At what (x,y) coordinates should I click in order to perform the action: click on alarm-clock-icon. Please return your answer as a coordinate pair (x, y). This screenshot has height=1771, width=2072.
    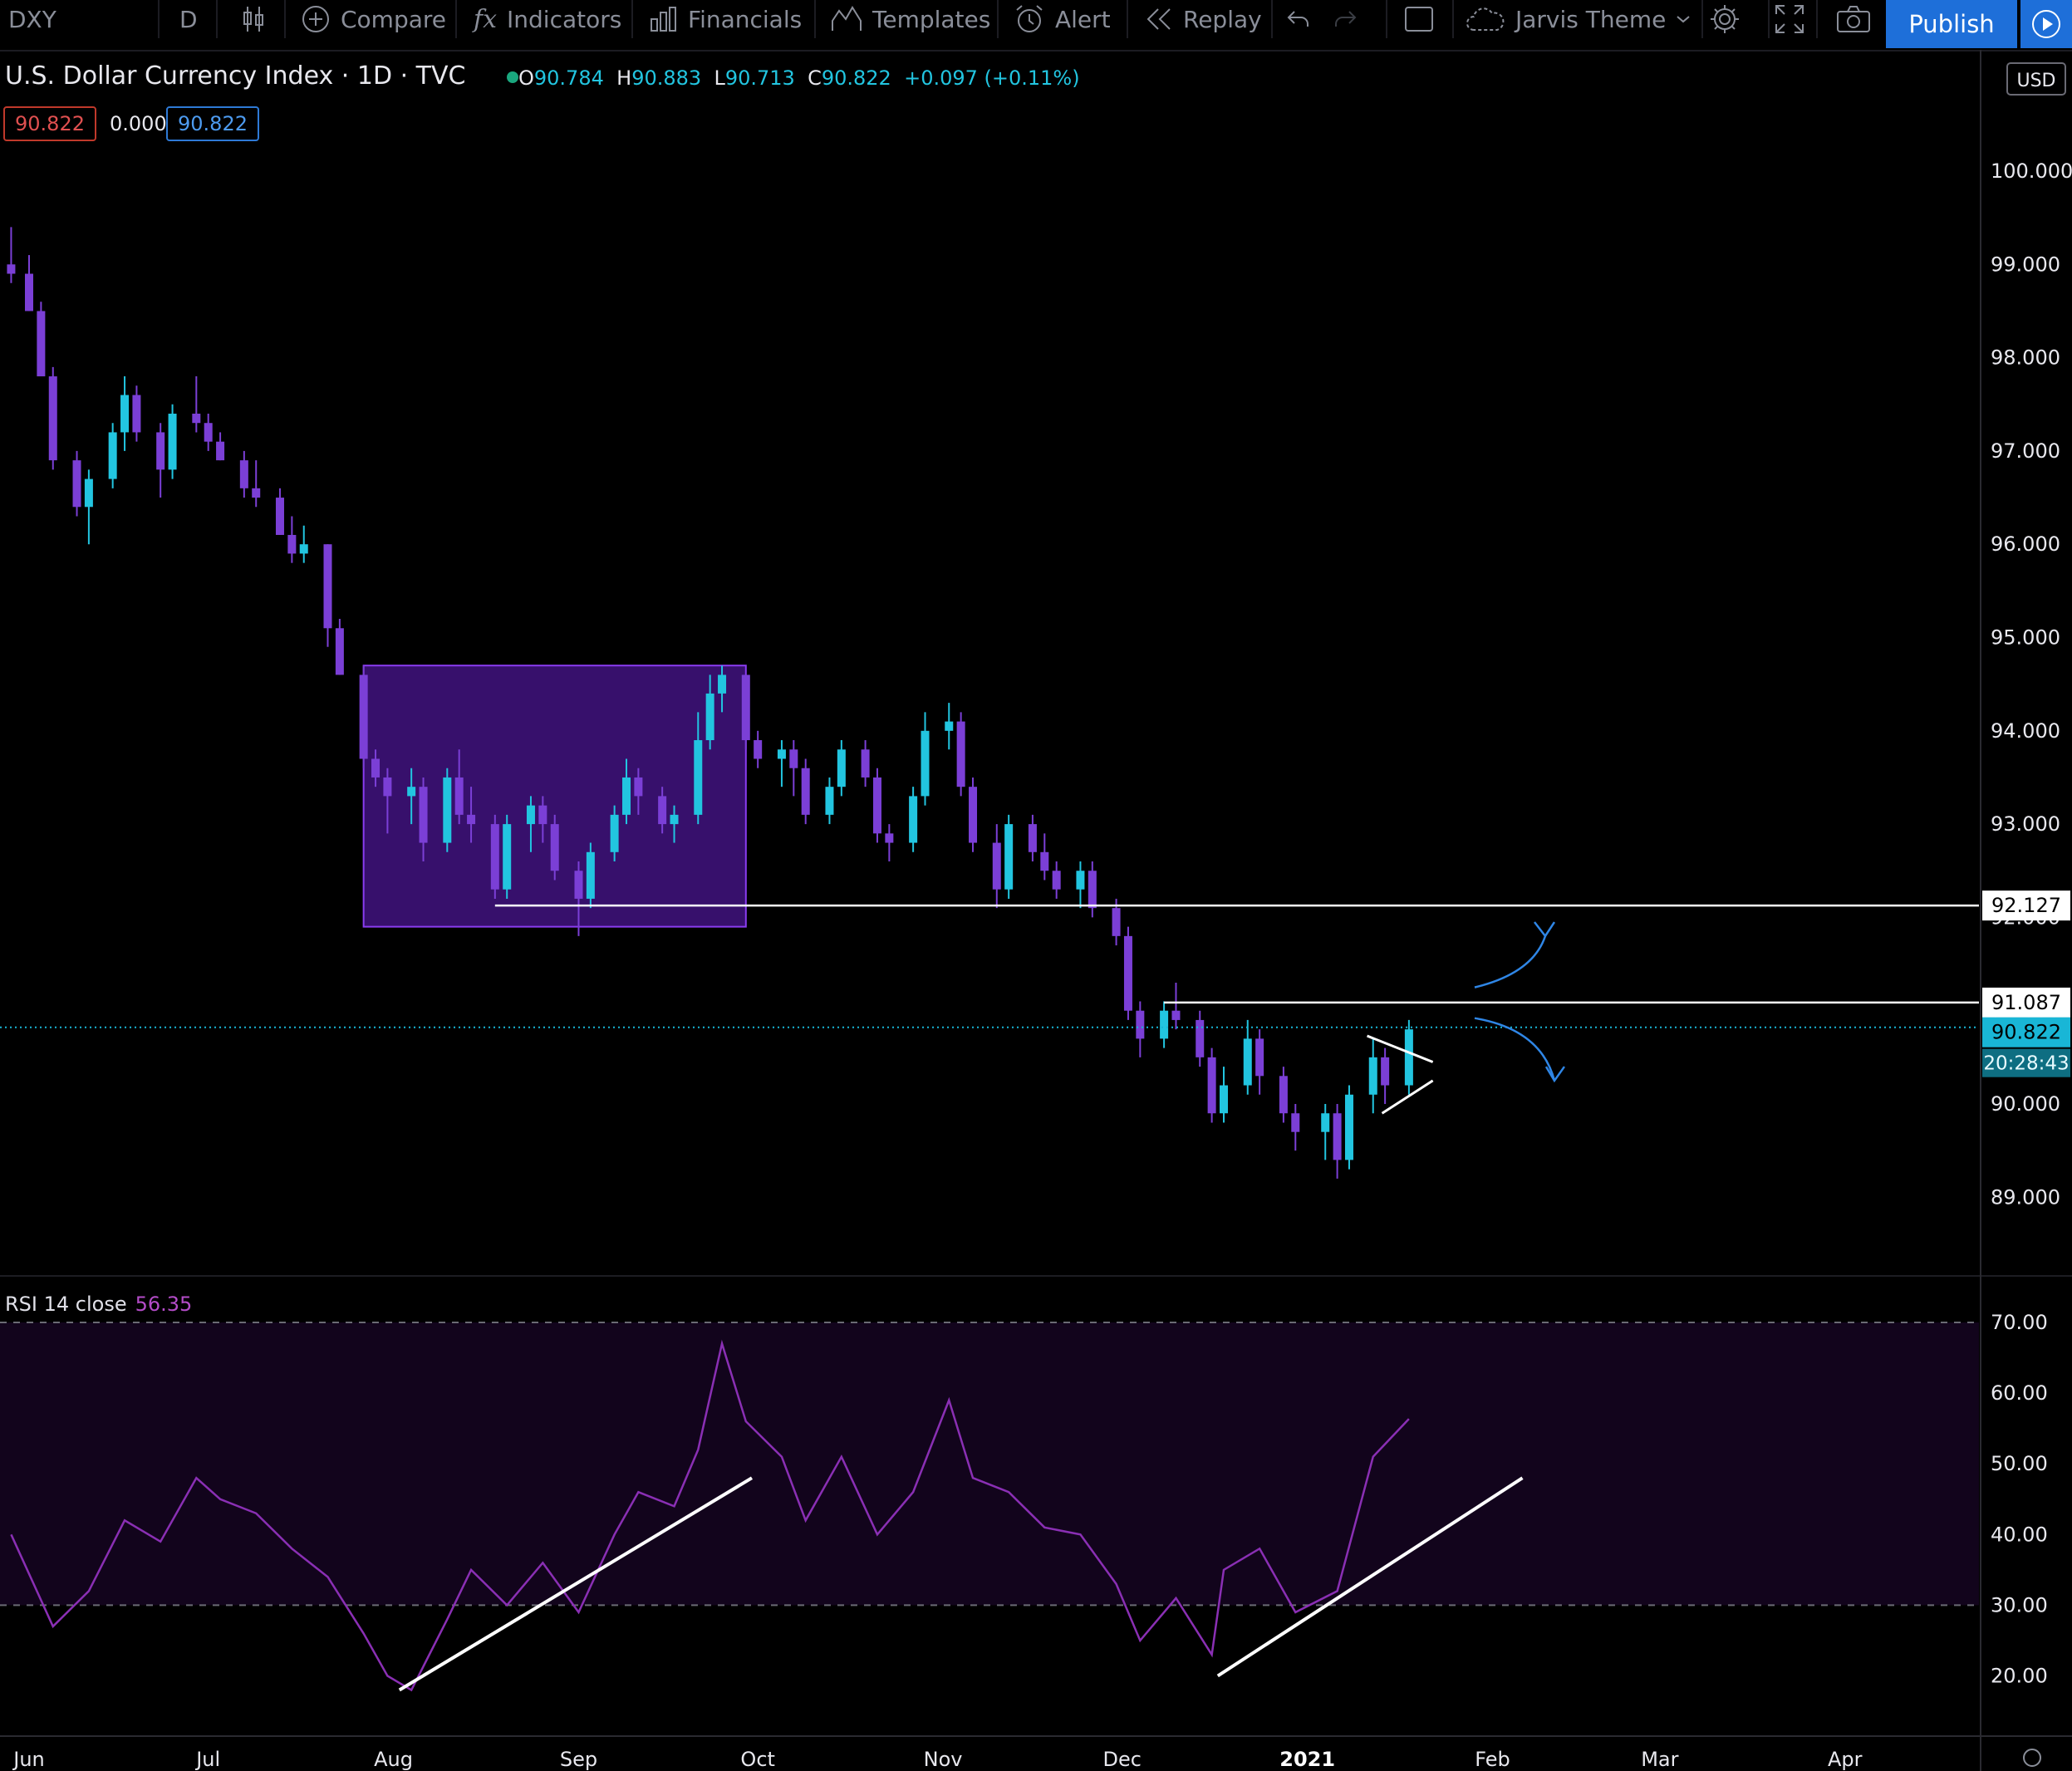
    Looking at the image, I should click on (1030, 19).